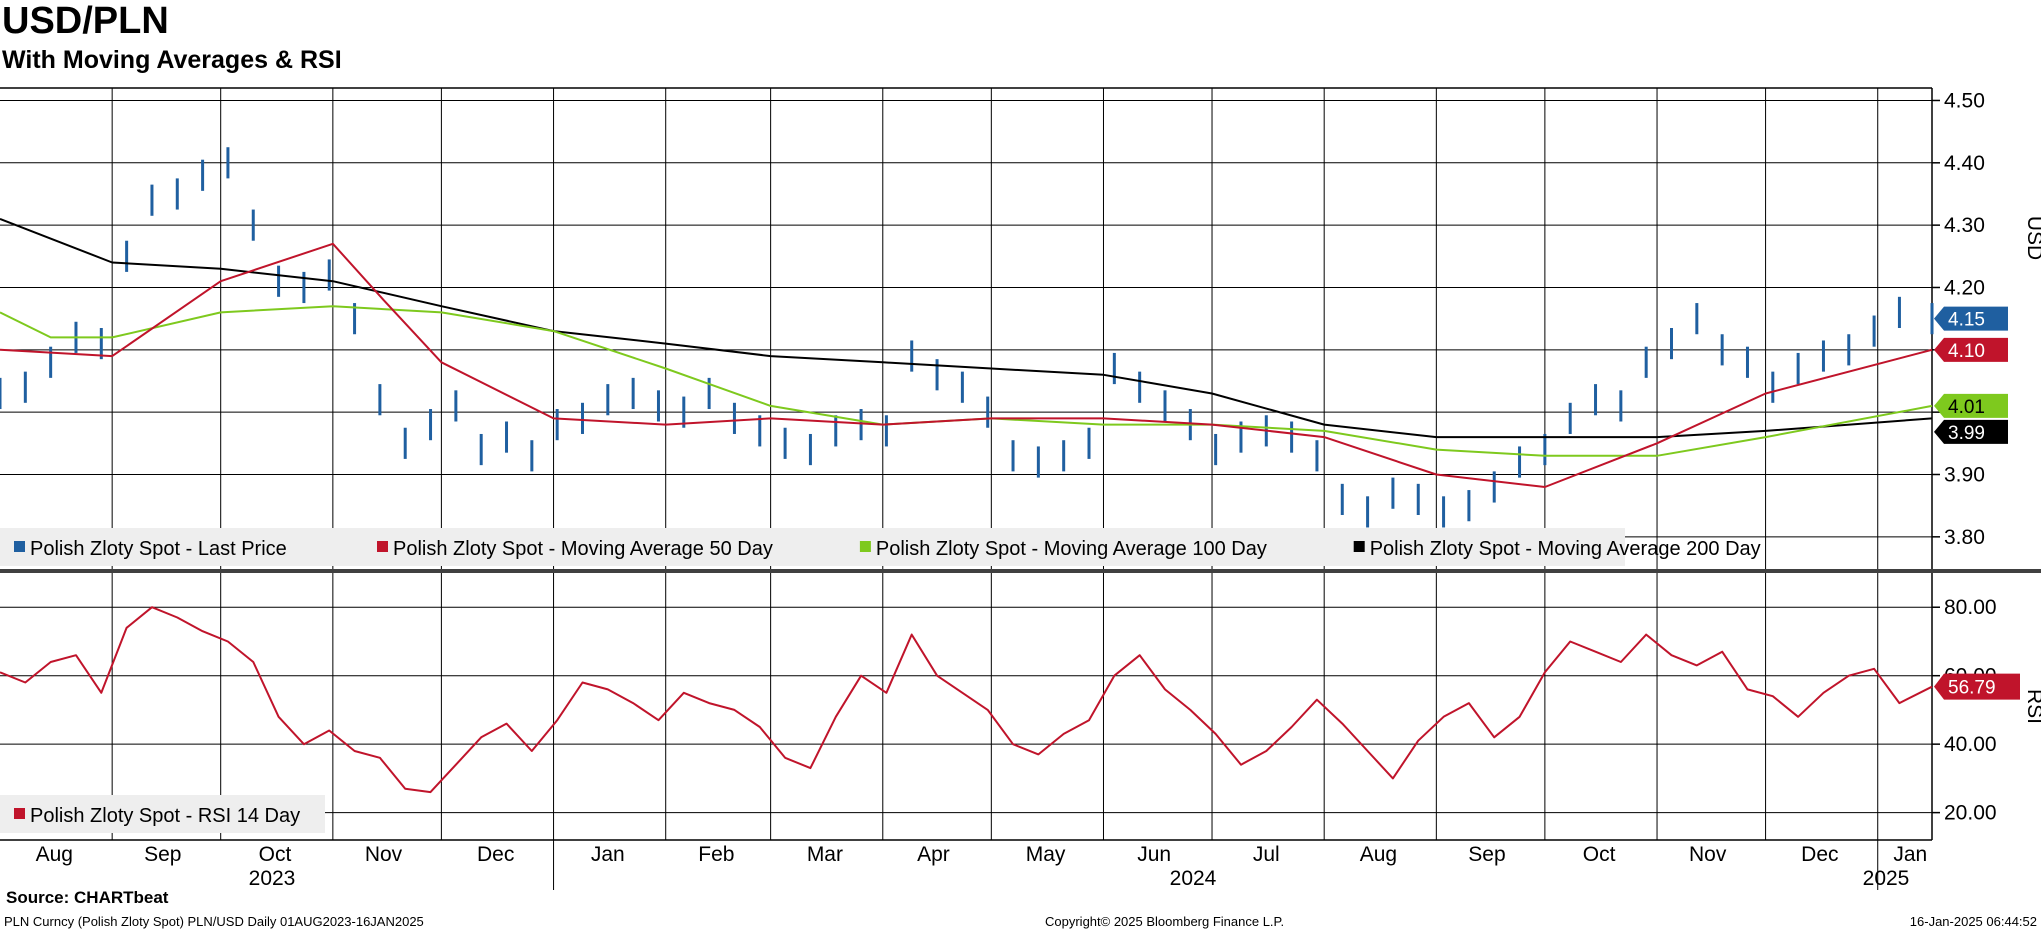  I want to click on x-month-label: Apr, so click(933, 854).